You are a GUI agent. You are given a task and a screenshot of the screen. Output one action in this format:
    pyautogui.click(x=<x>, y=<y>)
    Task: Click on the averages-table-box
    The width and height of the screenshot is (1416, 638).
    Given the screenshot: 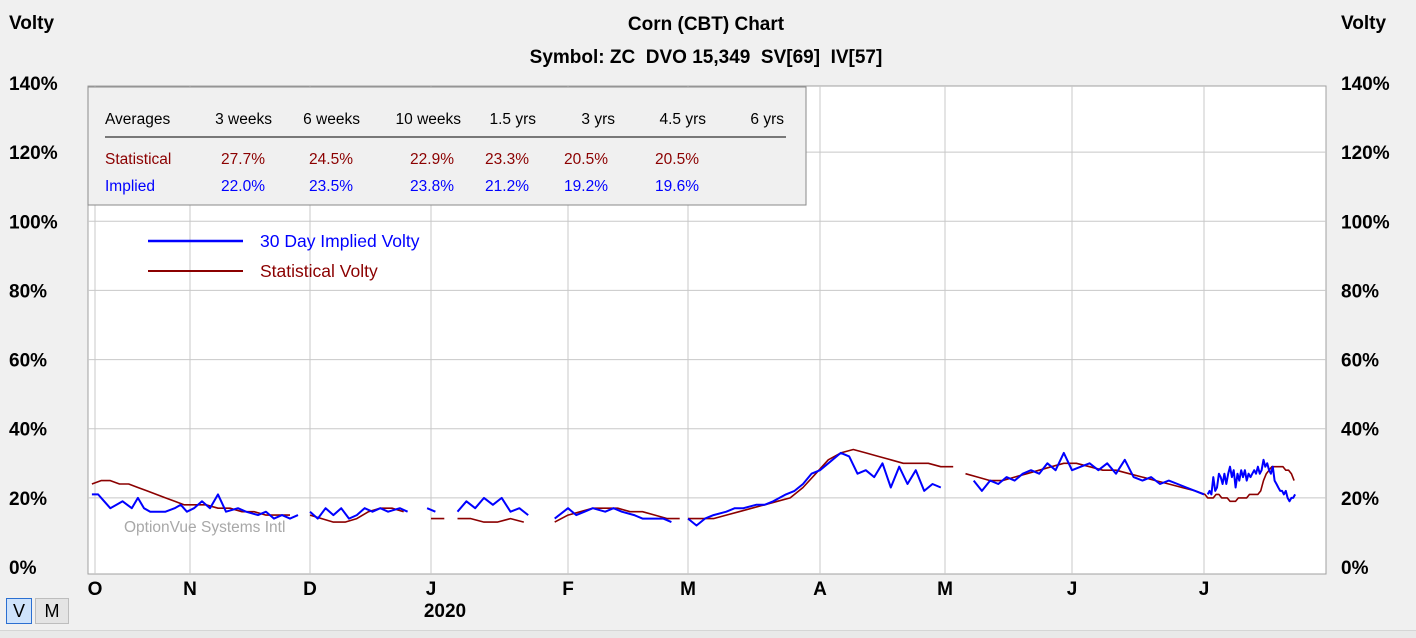 What is the action you would take?
    pyautogui.click(x=447, y=146)
    